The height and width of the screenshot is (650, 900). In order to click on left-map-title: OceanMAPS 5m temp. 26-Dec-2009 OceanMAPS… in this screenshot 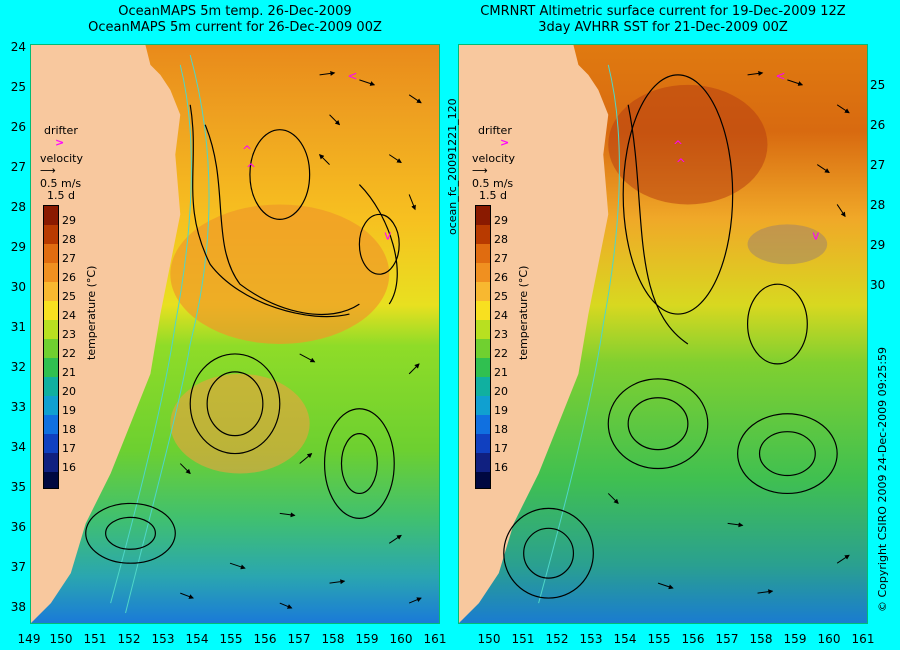, I will do `click(235, 20)`.